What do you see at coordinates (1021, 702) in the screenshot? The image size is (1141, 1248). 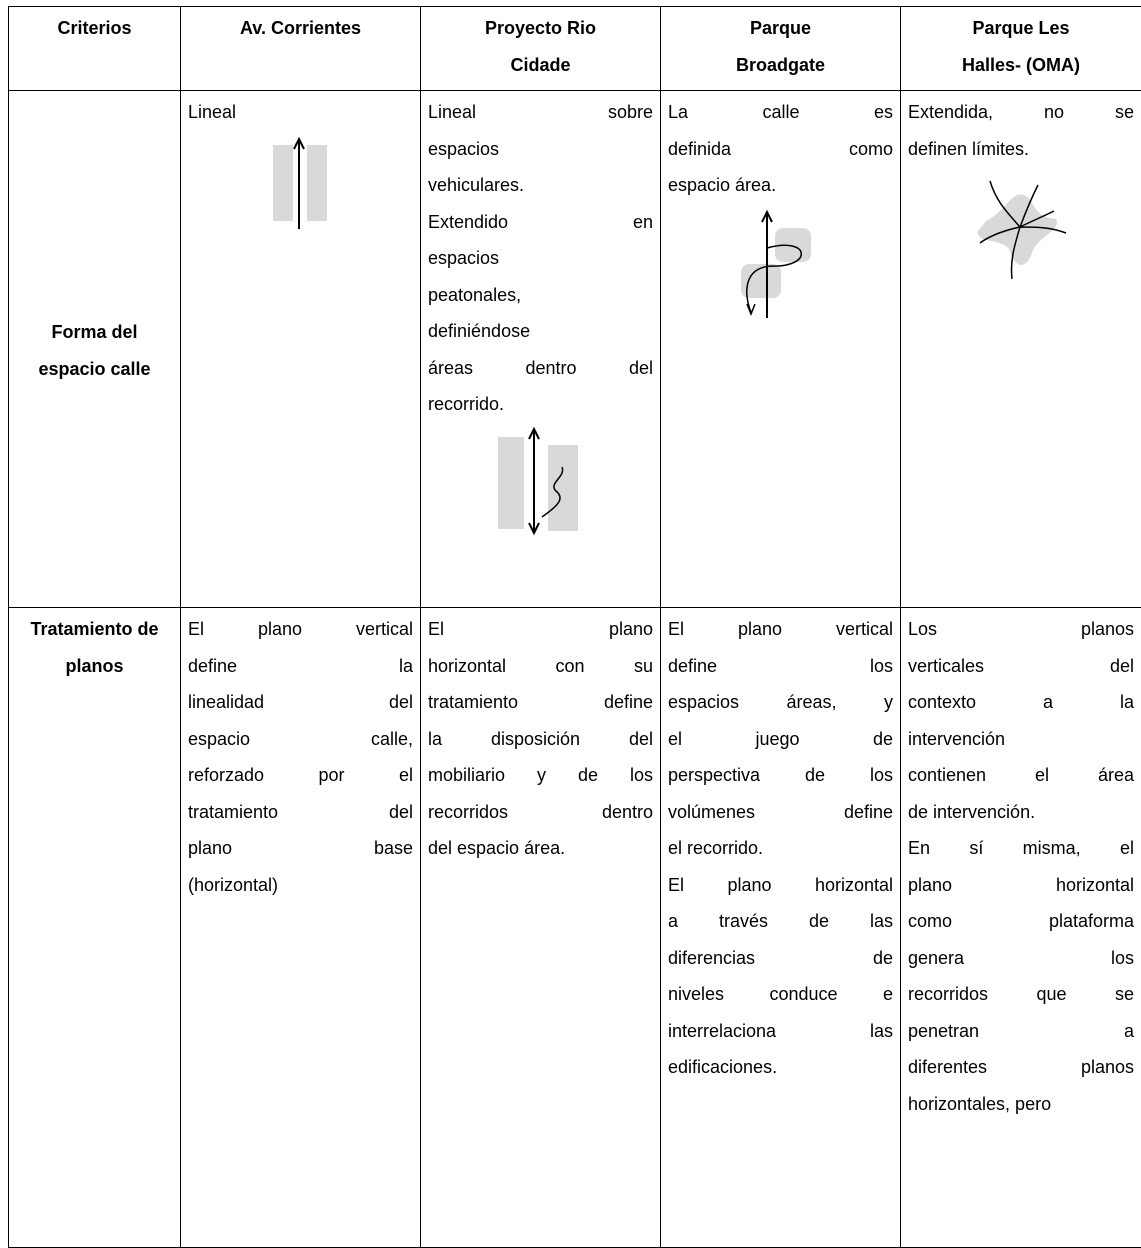 I see `text-line: contexto a la` at bounding box center [1021, 702].